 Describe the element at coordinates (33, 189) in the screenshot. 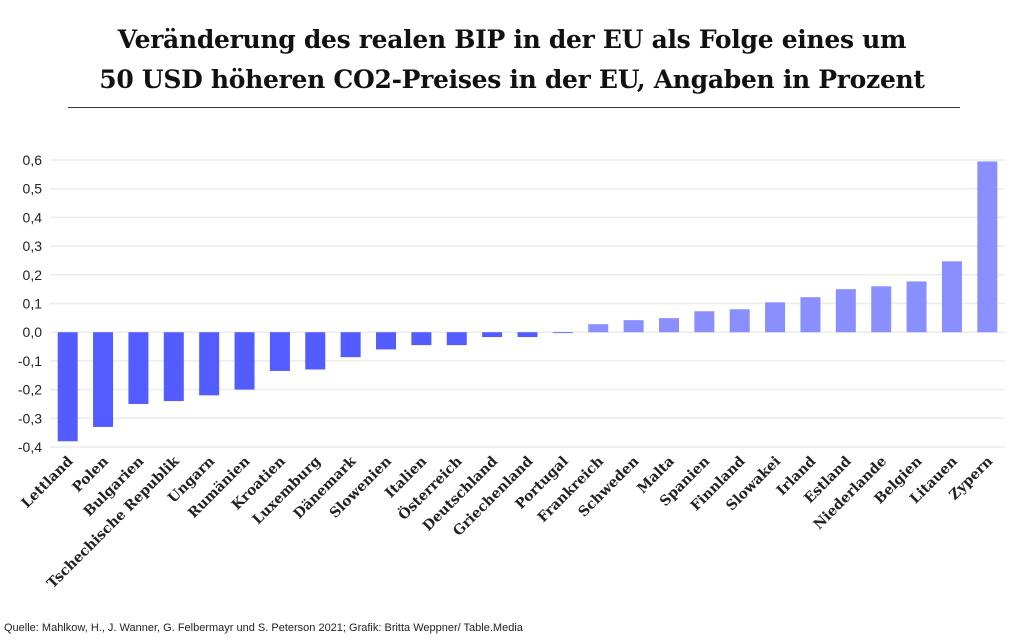

I see `y-tick-label: 0,5` at that location.